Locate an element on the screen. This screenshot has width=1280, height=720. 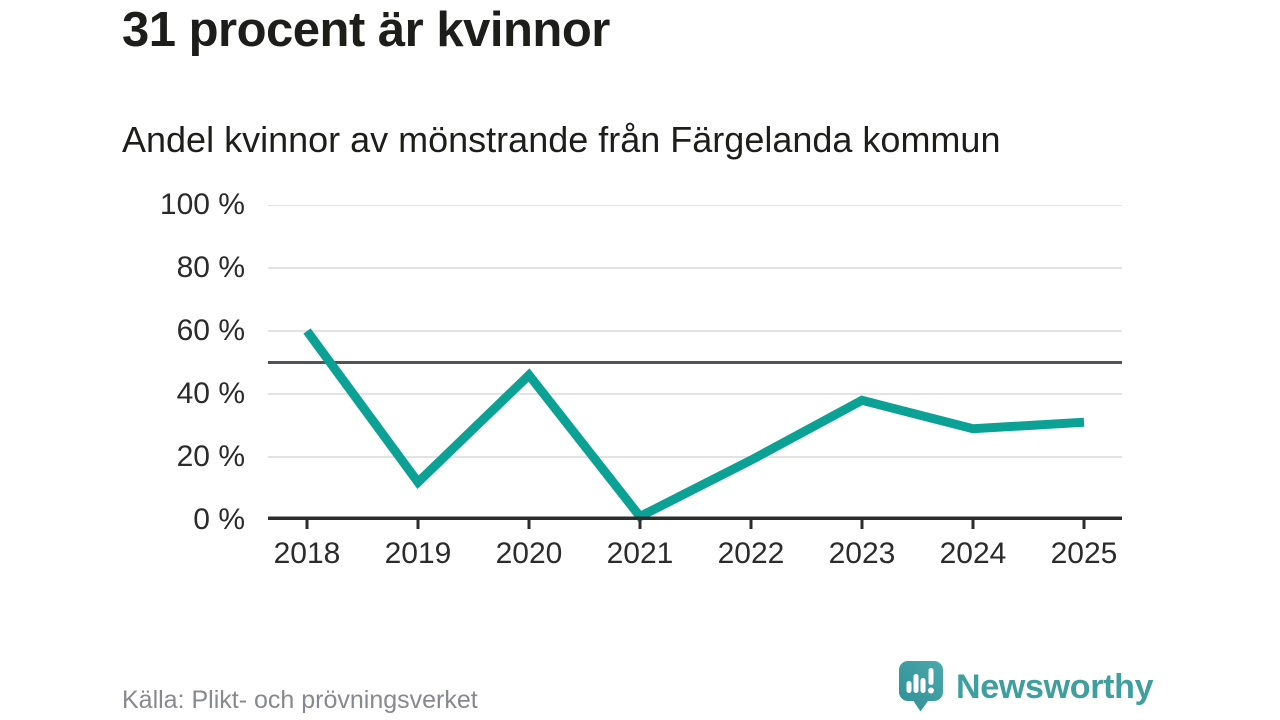
y-tick-label: 0 % is located at coordinates (219, 519).